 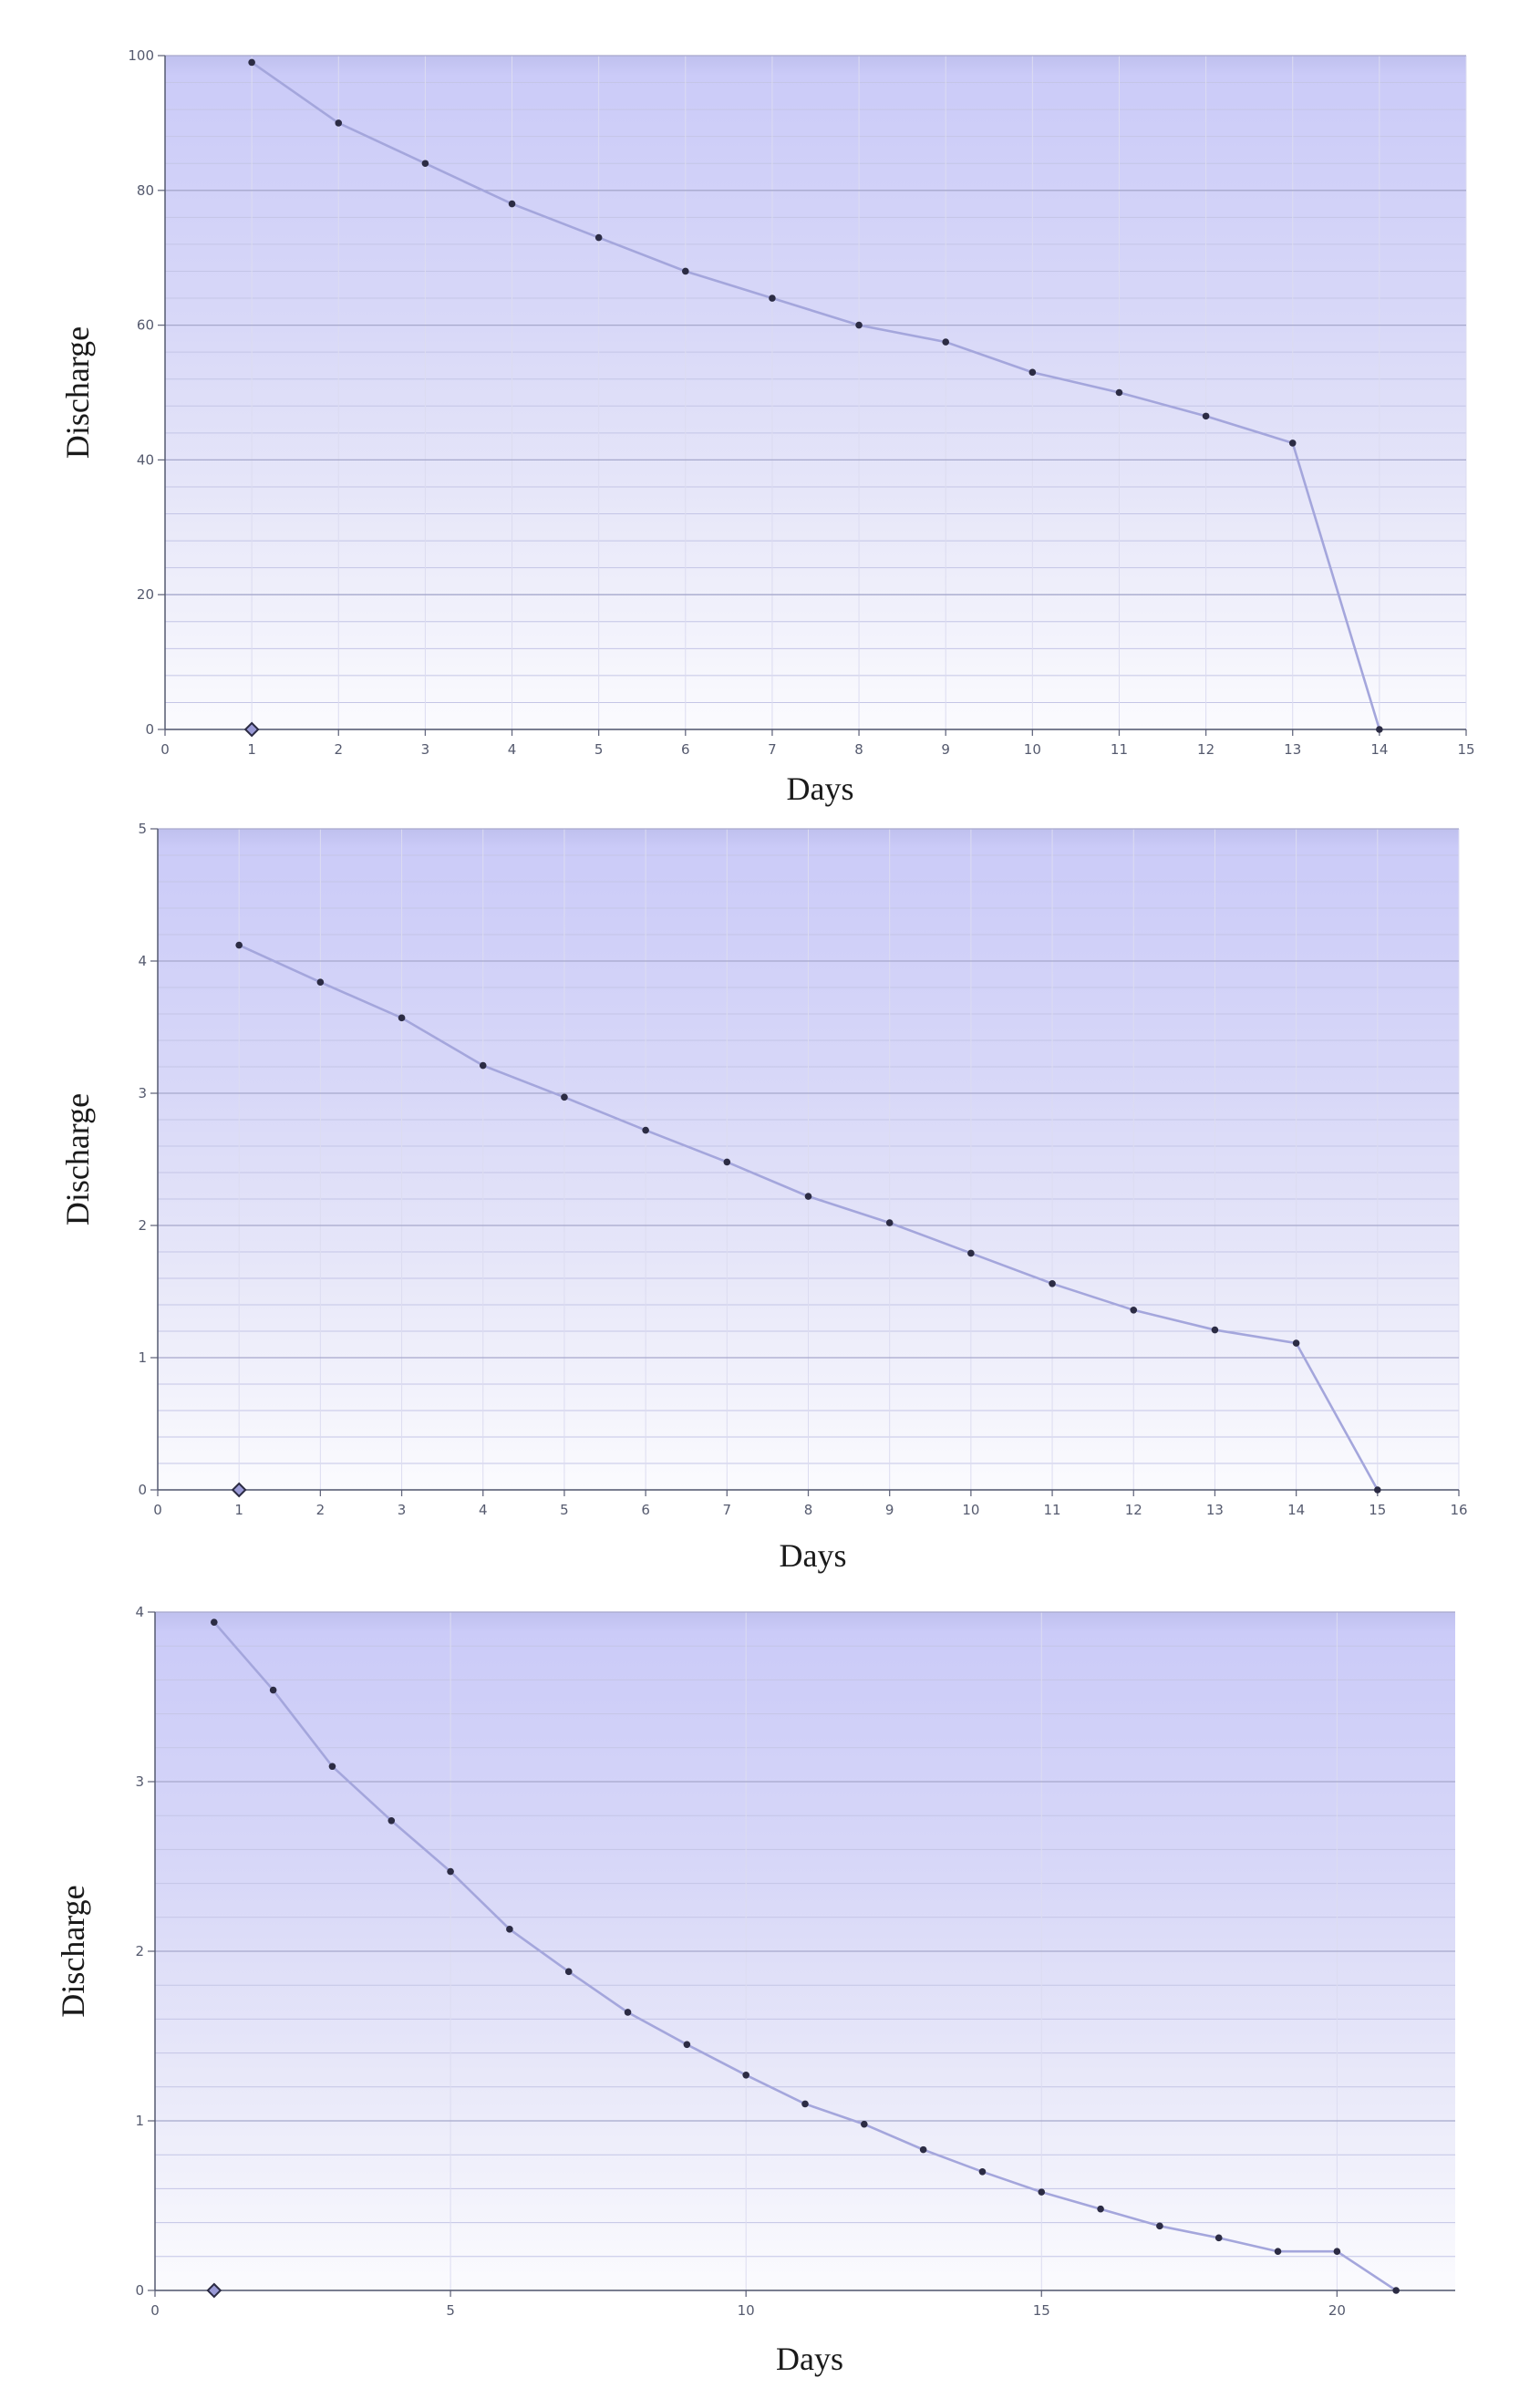 I want to click on y-tick-label: 60, so click(x=145, y=325).